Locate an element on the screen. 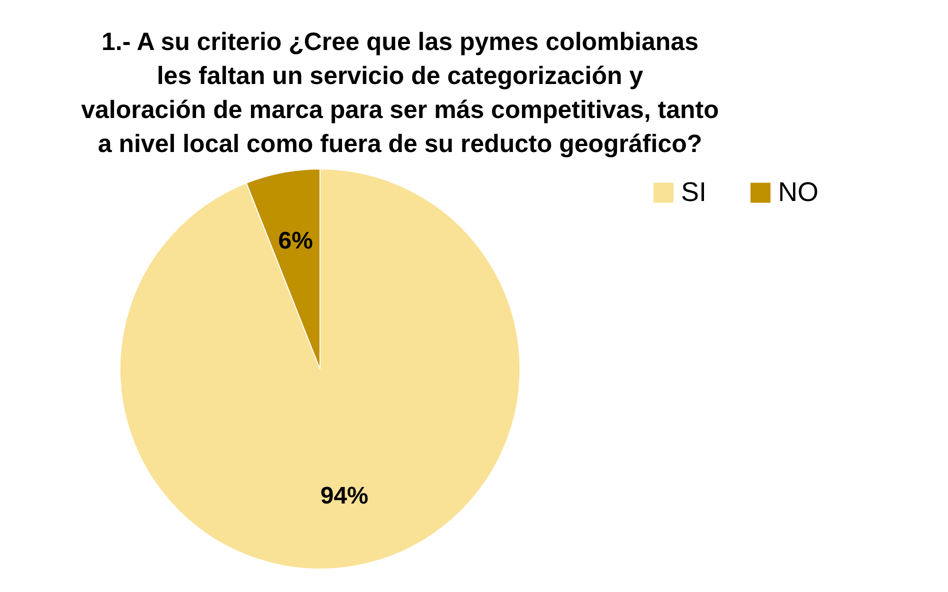 Image resolution: width=948 pixels, height=592 pixels. legend-label: SI is located at coordinates (694, 191).